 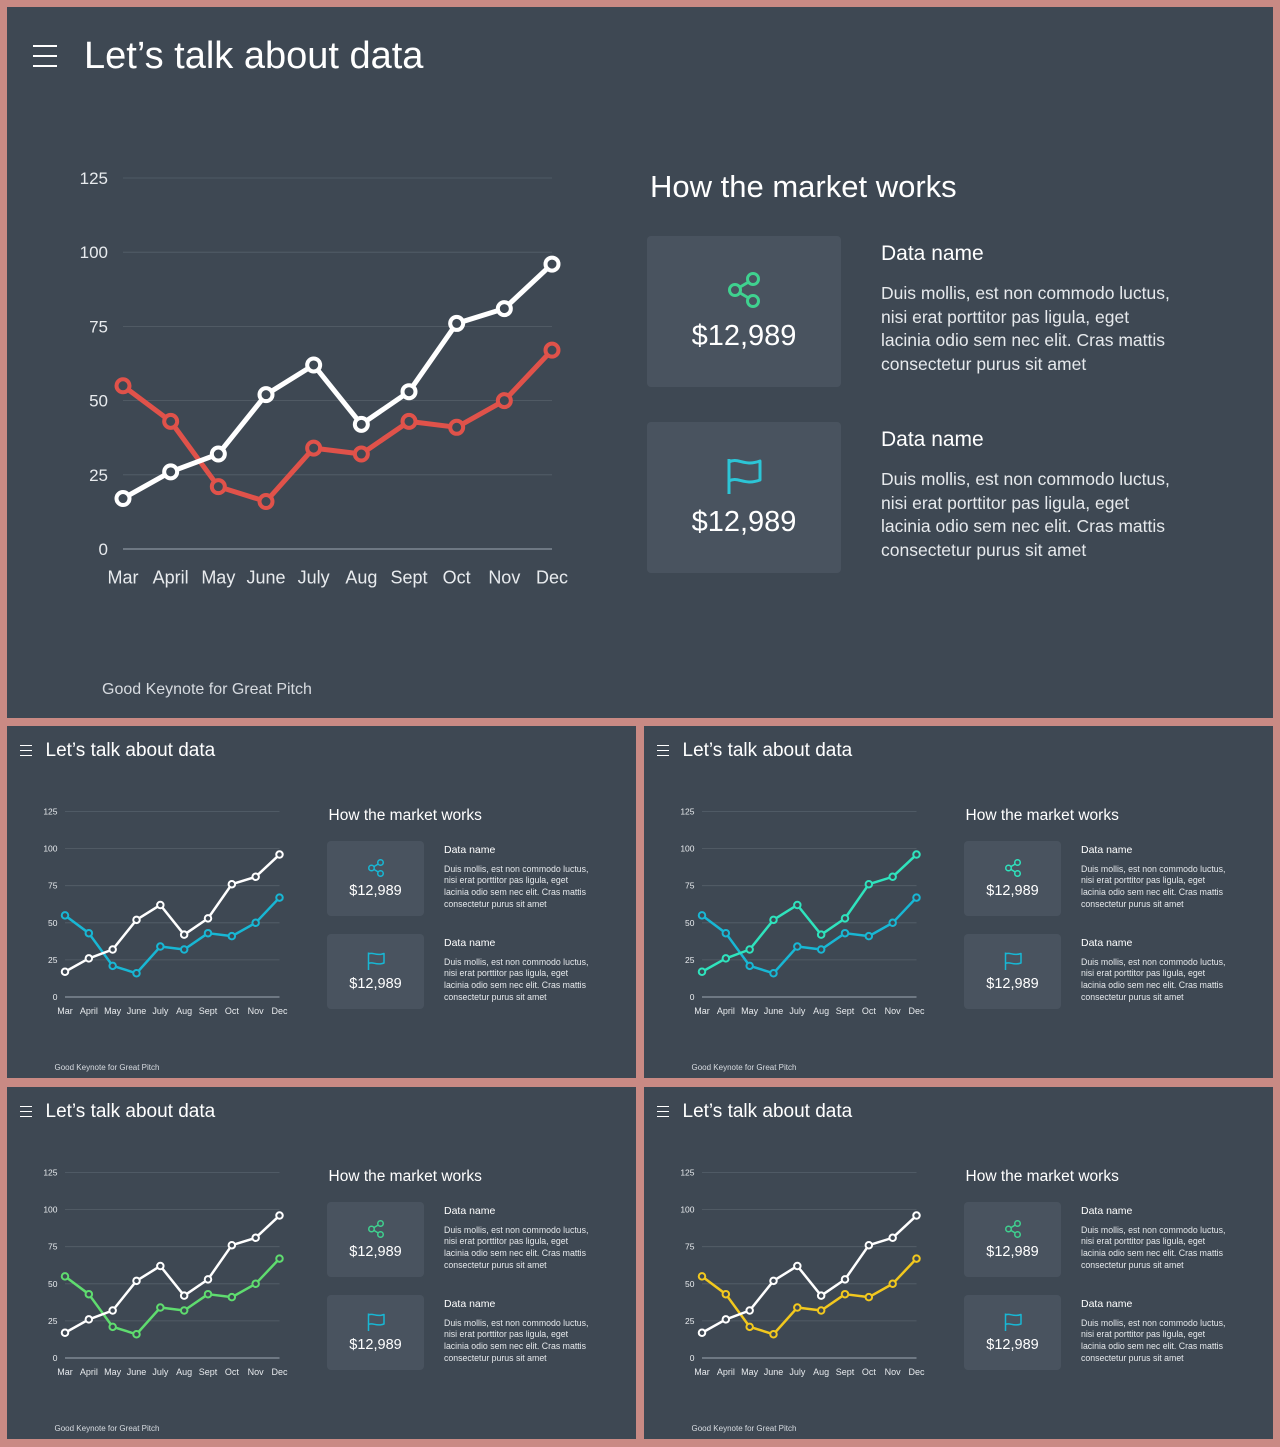 What do you see at coordinates (279, 1372) in the screenshot?
I see `x-tick-label: Dec` at bounding box center [279, 1372].